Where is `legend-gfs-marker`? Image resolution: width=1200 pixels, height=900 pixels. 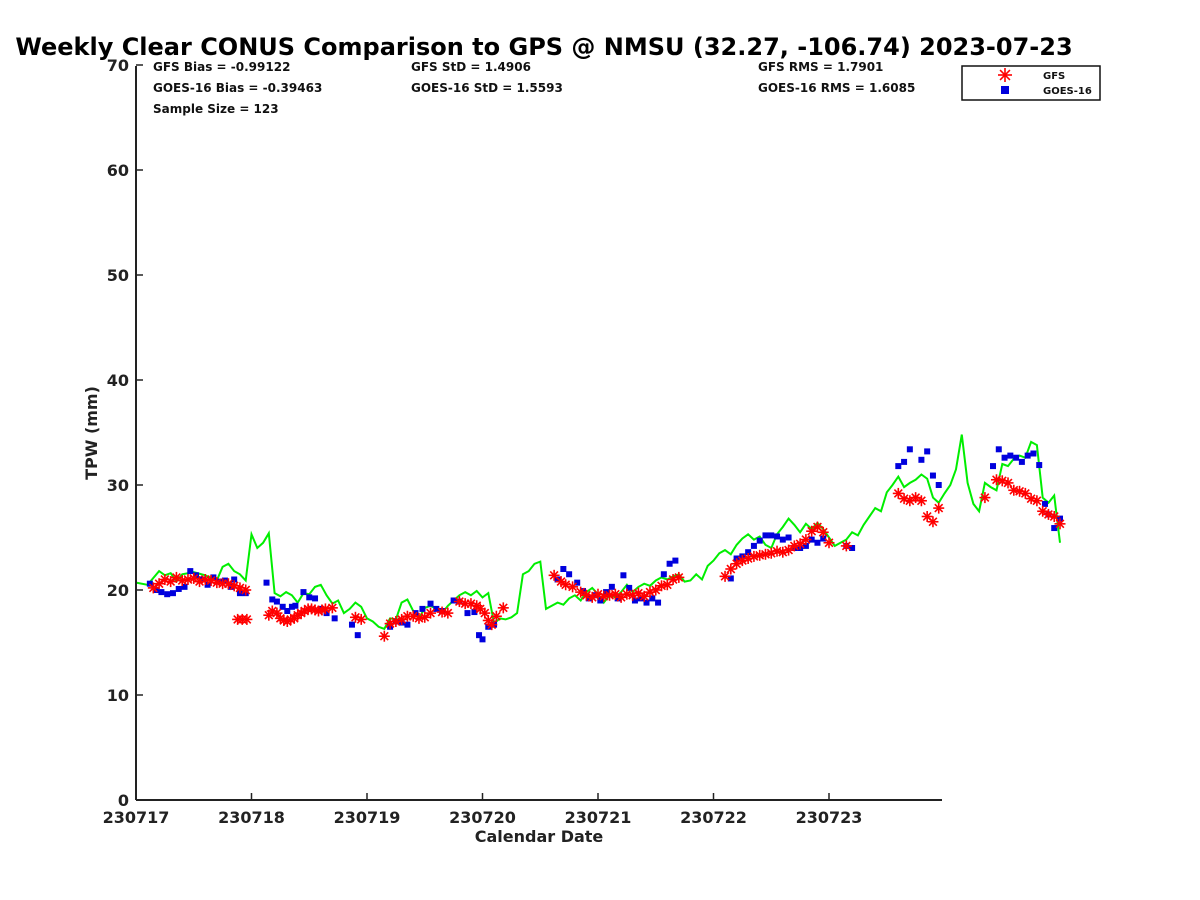
legend-gfs-marker is located at coordinates (1005, 75).